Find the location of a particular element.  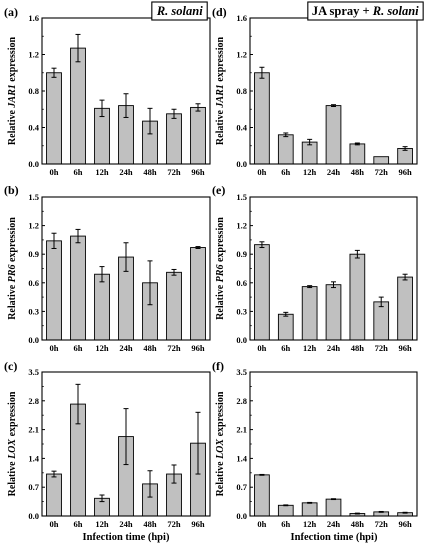

svg-text: JA spray + R. solani is located at coordinates (365, 11).